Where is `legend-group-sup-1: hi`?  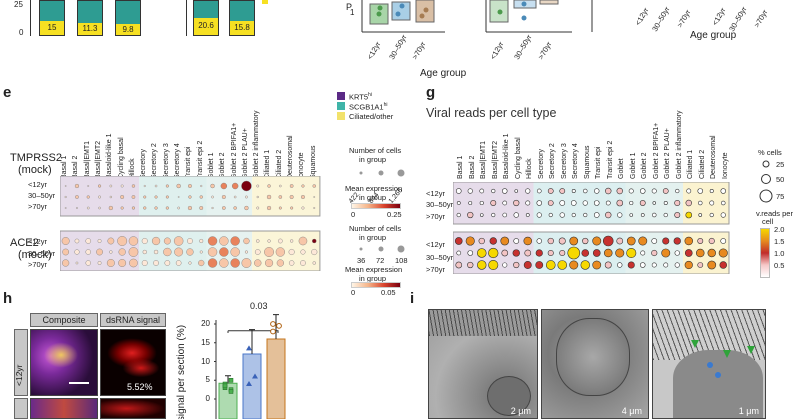 legend-group-sup-1: hi is located at coordinates (385, 105).